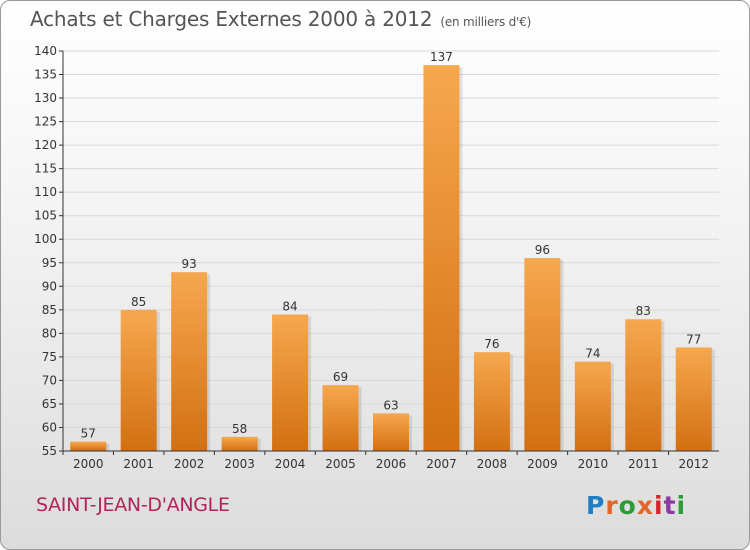  What do you see at coordinates (231, 19) in the screenshot?
I see `chart-title-text: Achats et Charges Externes 2000 à 2012` at bounding box center [231, 19].